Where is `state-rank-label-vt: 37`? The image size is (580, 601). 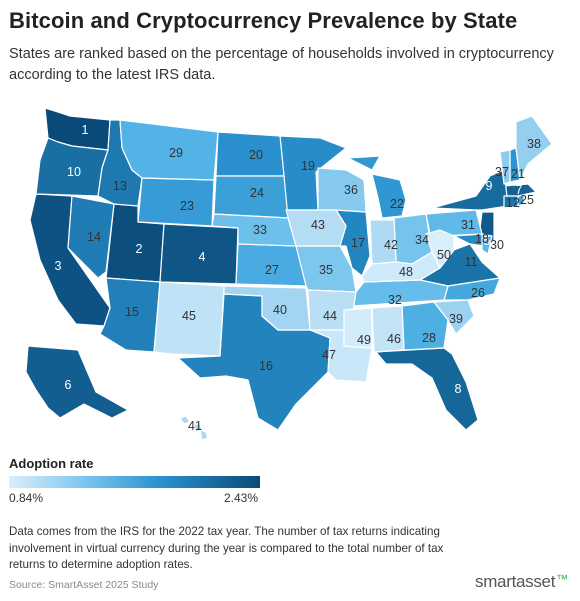 state-rank-label-vt: 37 is located at coordinates (502, 172).